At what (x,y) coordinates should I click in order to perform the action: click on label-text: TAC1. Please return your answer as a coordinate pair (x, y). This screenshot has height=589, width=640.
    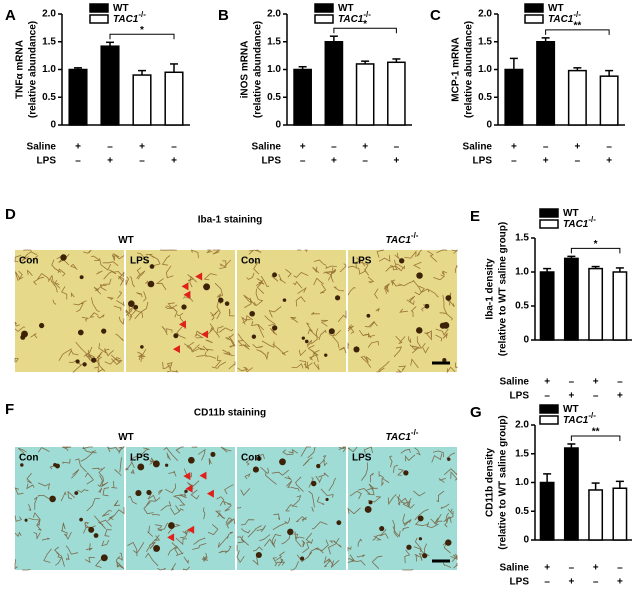
    Looking at the image, I should click on (576, 224).